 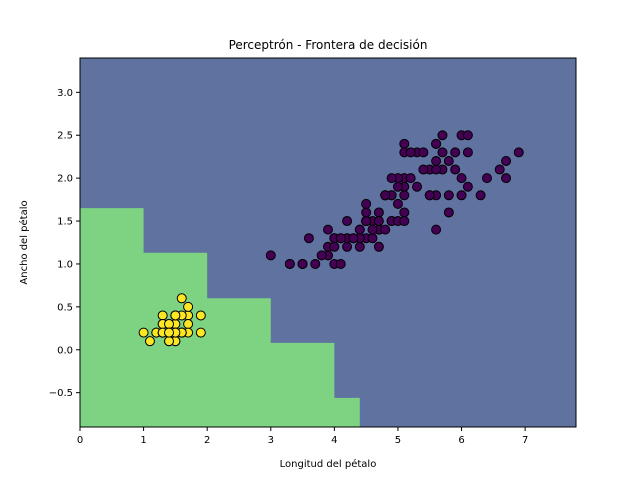 I want to click on x-tick-label: 4, so click(x=334, y=440).